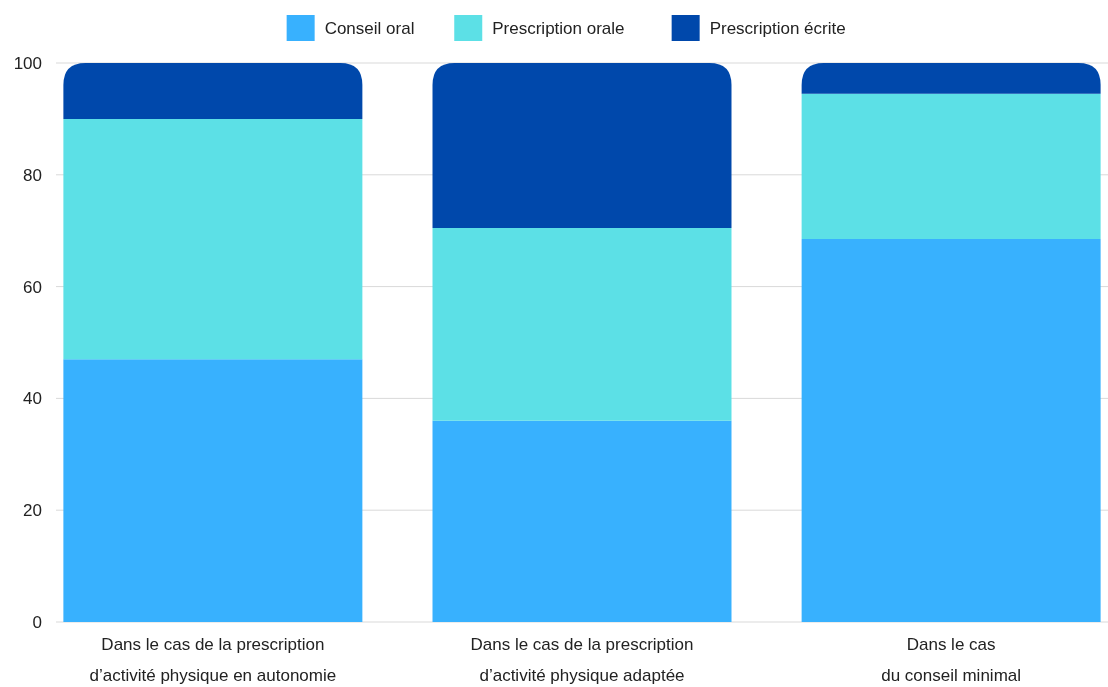 The image size is (1108, 687). Describe the element at coordinates (777, 28) in the screenshot. I see `legend-label: Prescription écrite` at that location.